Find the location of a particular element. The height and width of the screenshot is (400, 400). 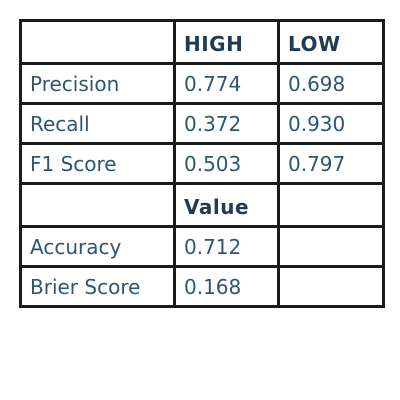

header-row: Value is located at coordinates (202, 205).